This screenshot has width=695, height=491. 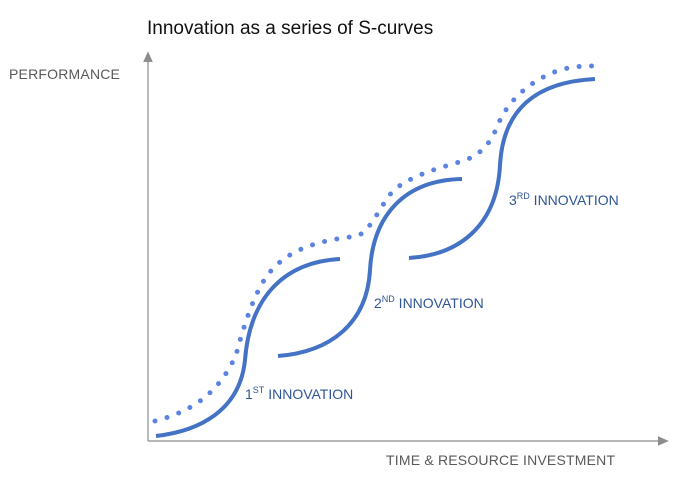 What do you see at coordinates (65, 74) in the screenshot?
I see `y-axis-label: PERFORMANCE` at bounding box center [65, 74].